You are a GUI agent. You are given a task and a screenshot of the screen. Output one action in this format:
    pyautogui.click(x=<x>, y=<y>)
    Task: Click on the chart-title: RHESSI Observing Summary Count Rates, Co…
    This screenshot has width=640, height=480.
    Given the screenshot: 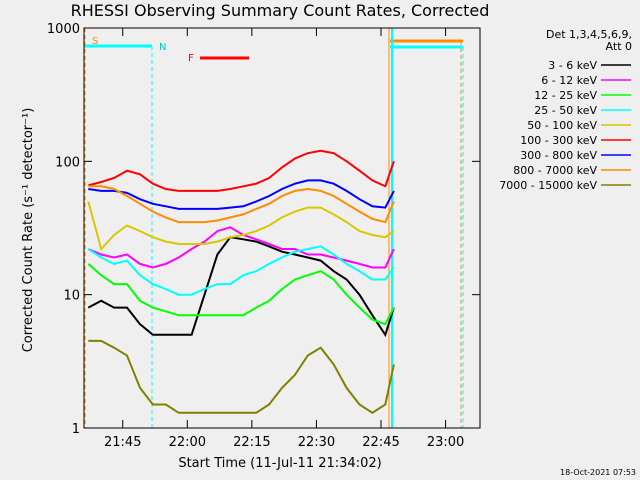 What is the action you would take?
    pyautogui.click(x=280, y=10)
    